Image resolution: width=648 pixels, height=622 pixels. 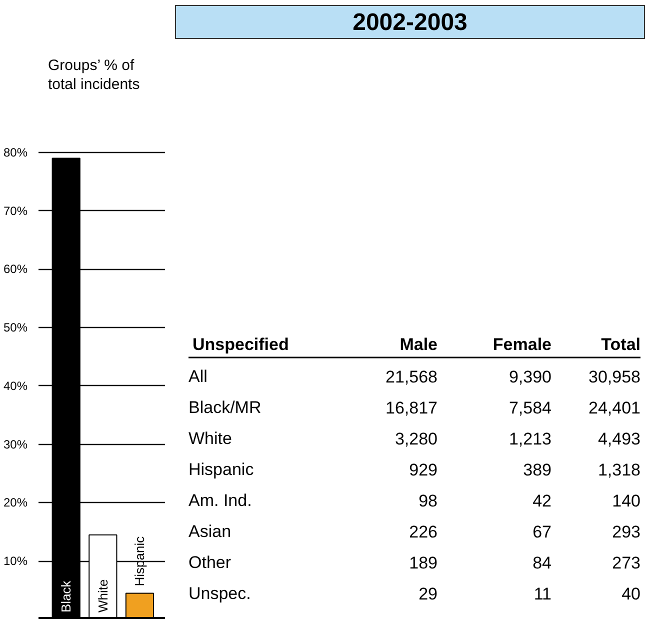 I want to click on data-label: 273, so click(x=626, y=563).